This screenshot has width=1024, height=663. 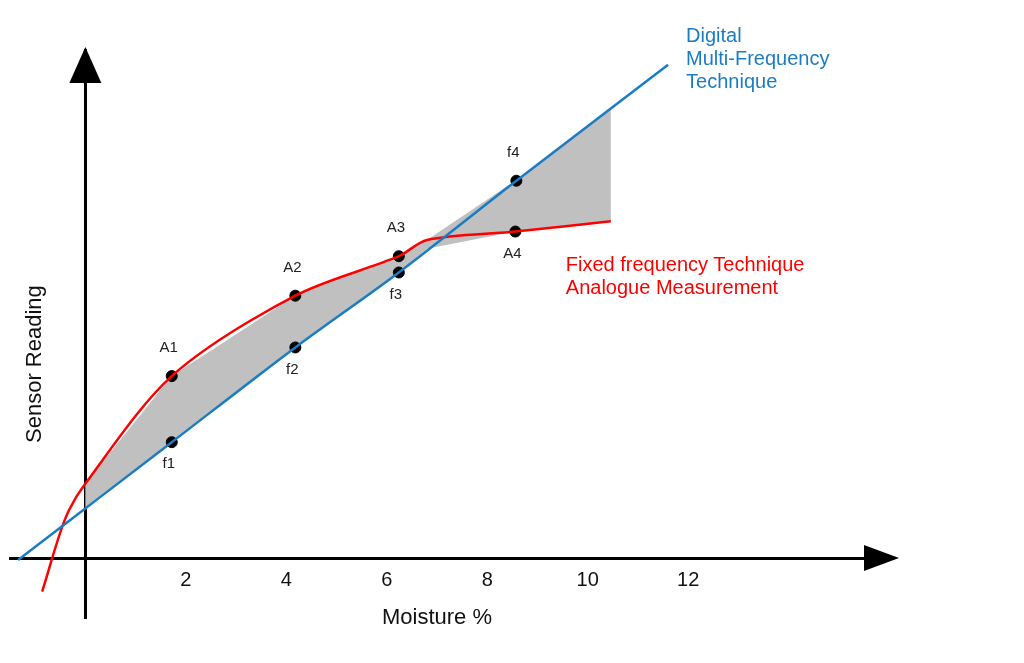 What do you see at coordinates (292, 368) in the screenshot?
I see `annotation: f2` at bounding box center [292, 368].